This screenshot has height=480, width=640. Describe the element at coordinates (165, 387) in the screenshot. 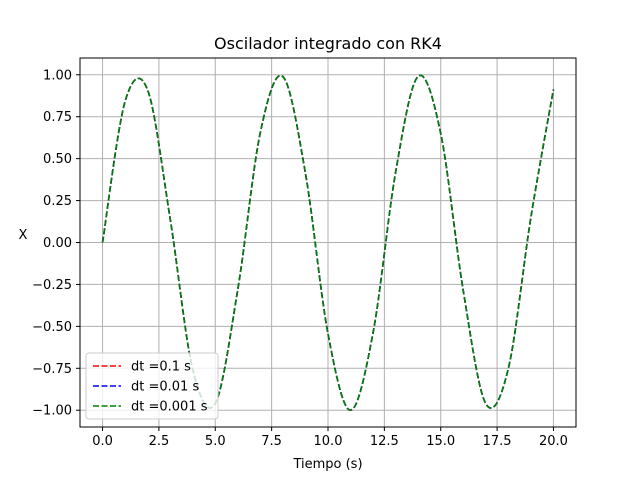

I see `legend-label: dt =0.01 s` at that location.